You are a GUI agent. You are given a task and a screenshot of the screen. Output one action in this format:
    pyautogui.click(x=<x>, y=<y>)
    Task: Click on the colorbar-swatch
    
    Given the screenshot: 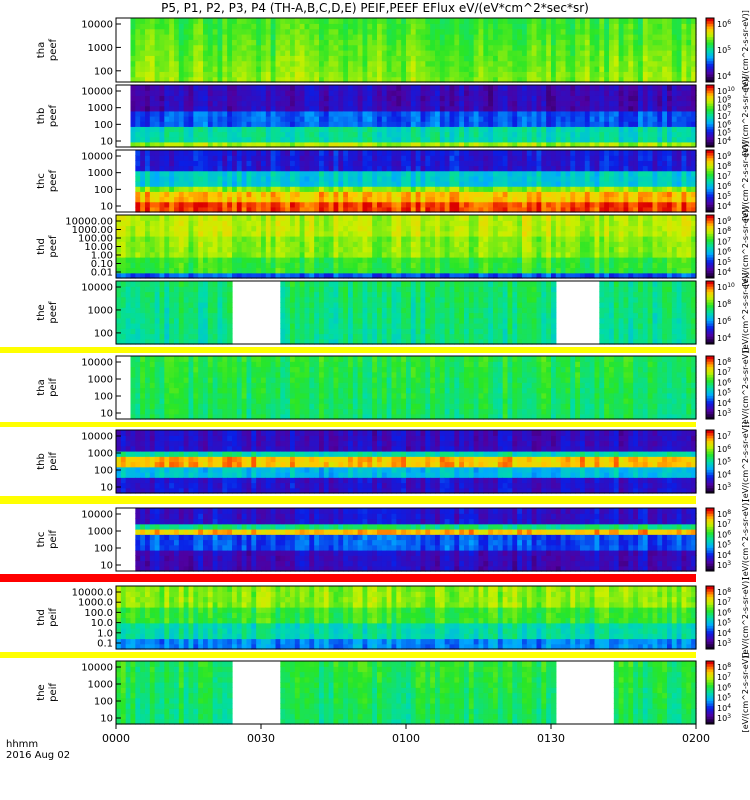 What is the action you would take?
    pyautogui.click(x=710, y=44)
    